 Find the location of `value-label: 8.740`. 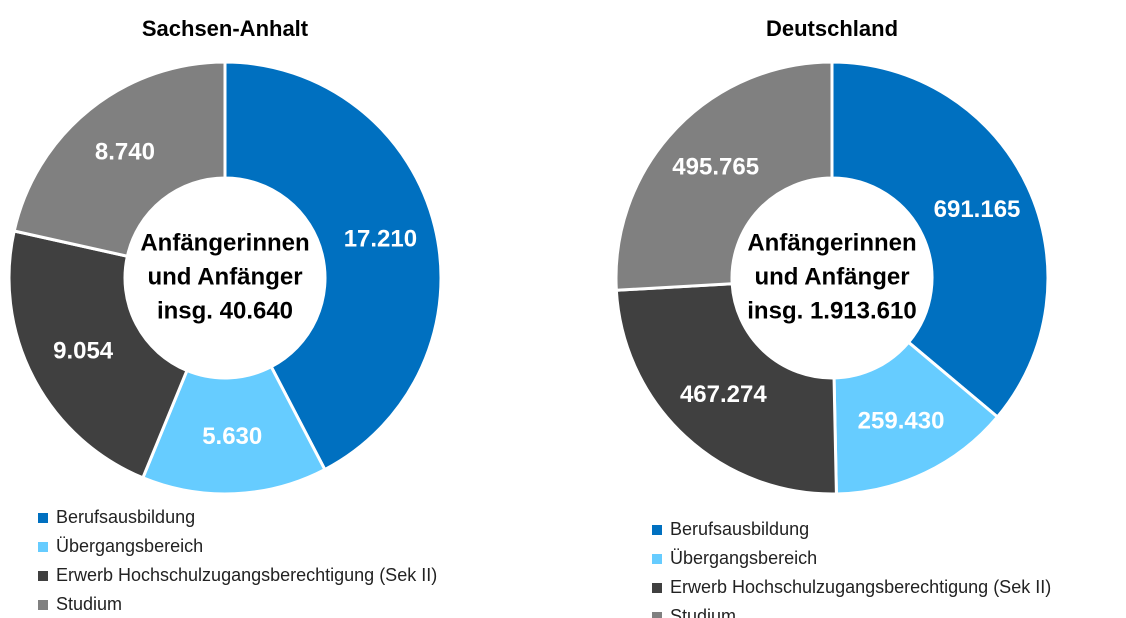

value-label: 8.740 is located at coordinates (125, 152).